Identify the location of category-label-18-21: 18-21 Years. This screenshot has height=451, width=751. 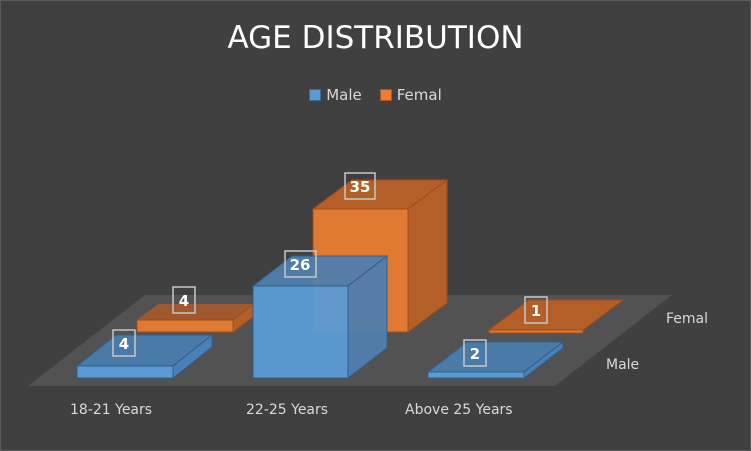
(111, 410).